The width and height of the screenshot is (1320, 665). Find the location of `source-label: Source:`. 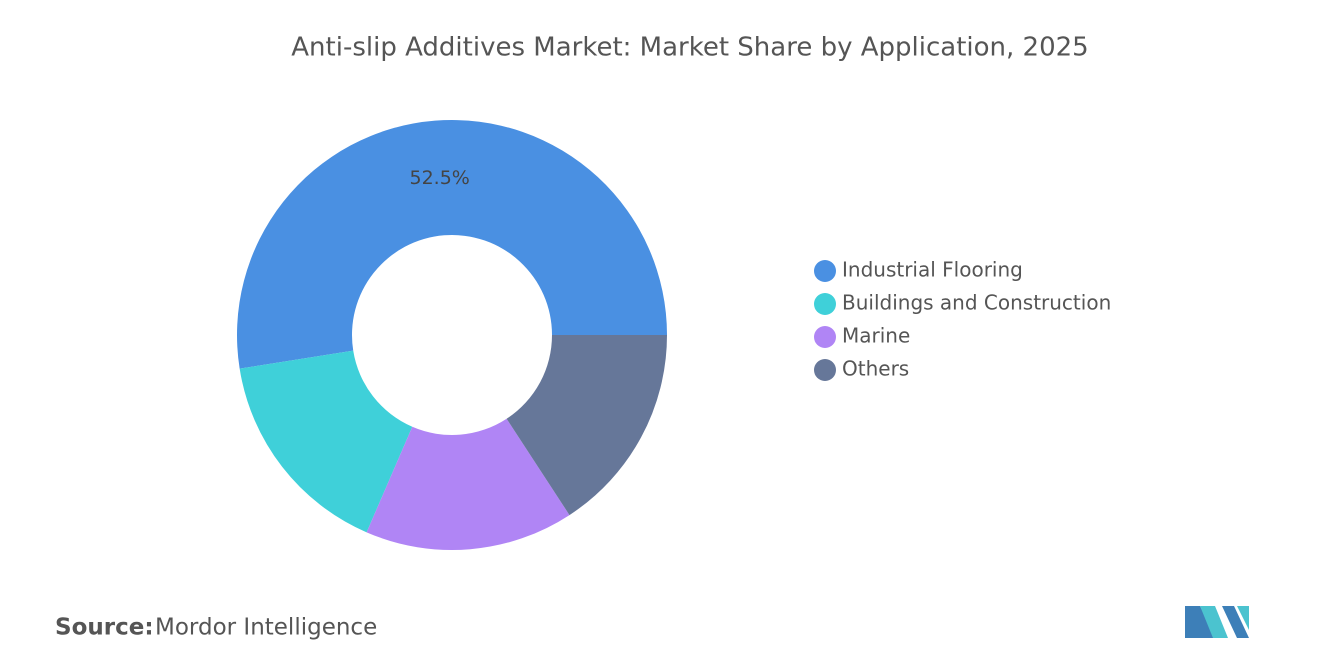

source-label: Source: is located at coordinates (104, 628).